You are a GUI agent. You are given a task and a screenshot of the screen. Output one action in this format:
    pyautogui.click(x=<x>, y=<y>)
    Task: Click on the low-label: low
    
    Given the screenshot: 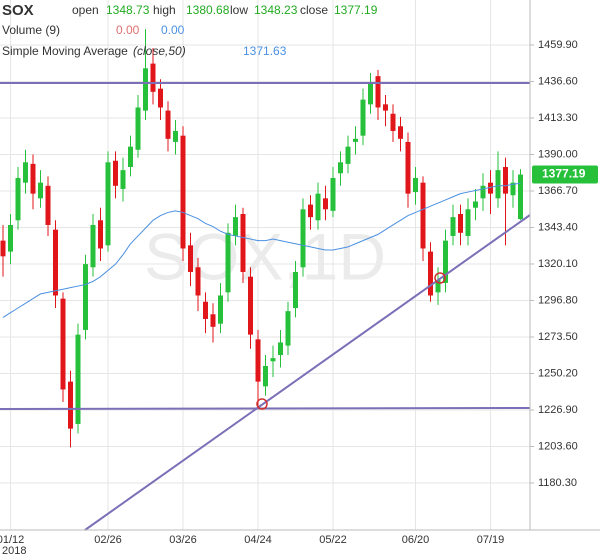 What is the action you would take?
    pyautogui.click(x=239, y=10)
    